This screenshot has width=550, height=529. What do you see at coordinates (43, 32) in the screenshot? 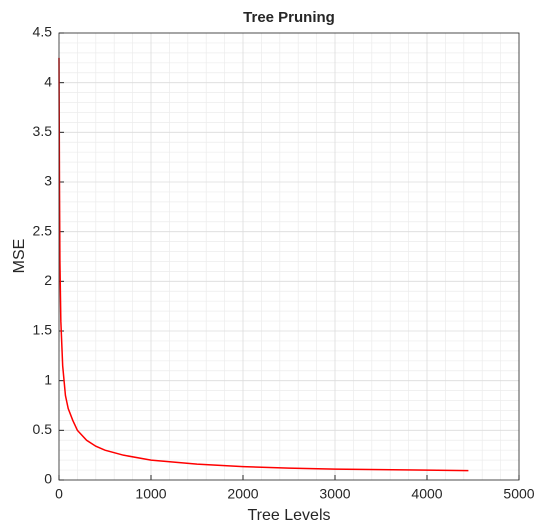
I see `y-tick-label: 4.5` at bounding box center [43, 32].